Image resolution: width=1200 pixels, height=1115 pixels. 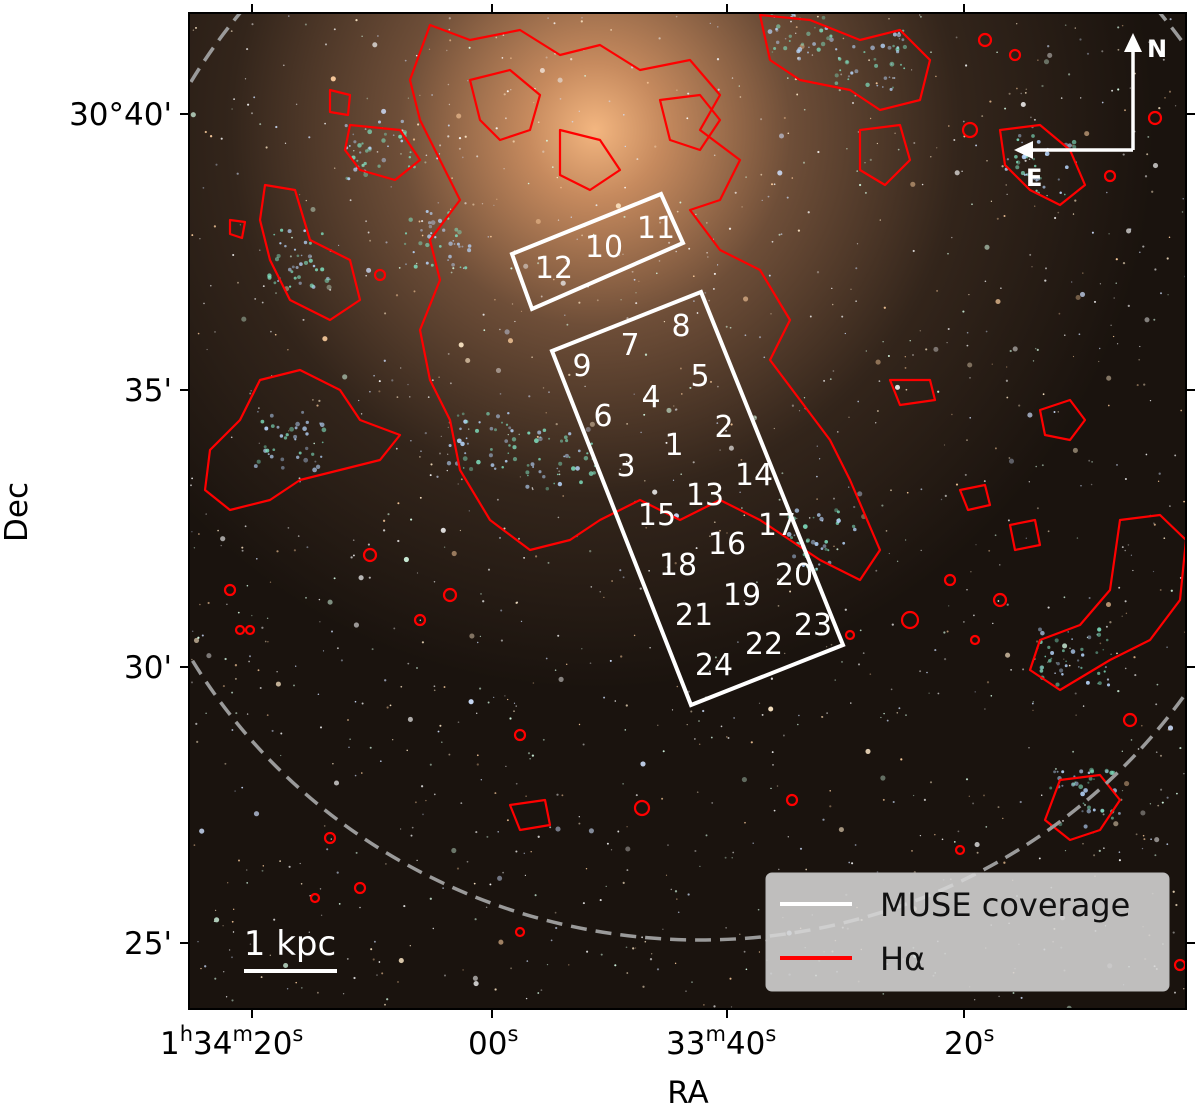 I want to click on field-label-11: 11, so click(x=656, y=228).